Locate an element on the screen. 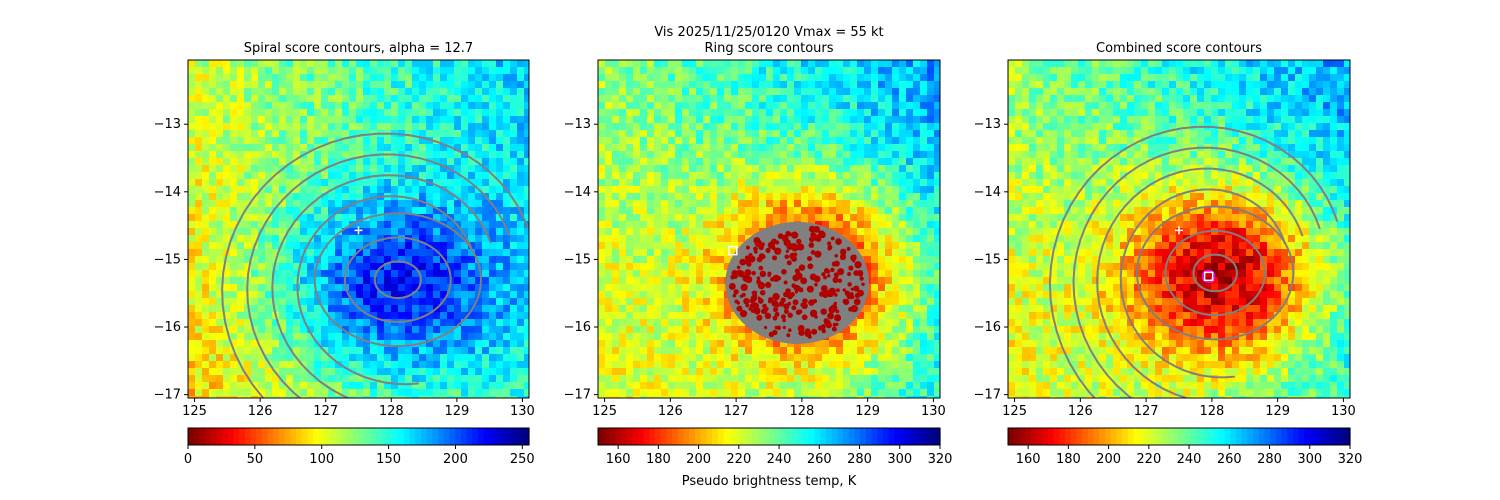 This screenshot has height=500, width=1500. colorbar-tick-label: 160 is located at coordinates (618, 459).